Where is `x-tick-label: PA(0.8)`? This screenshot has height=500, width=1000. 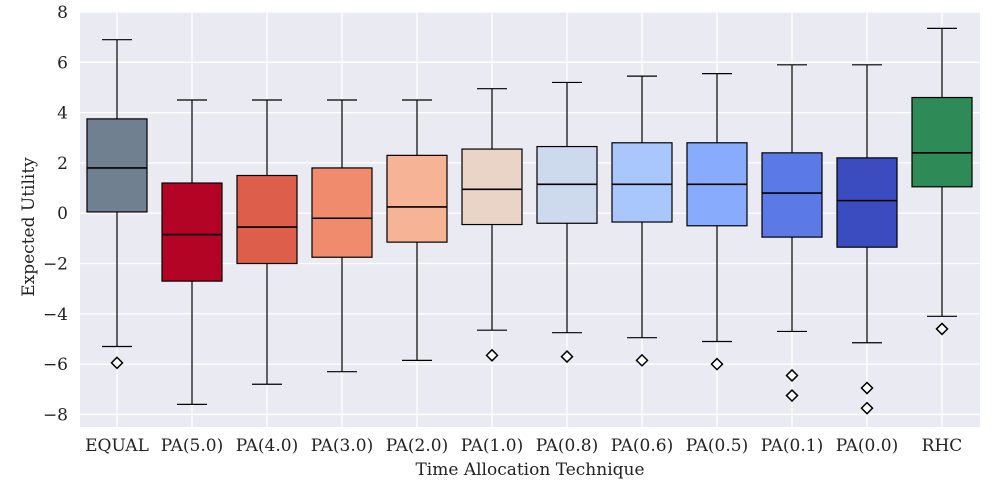 x-tick-label: PA(0.8) is located at coordinates (567, 446).